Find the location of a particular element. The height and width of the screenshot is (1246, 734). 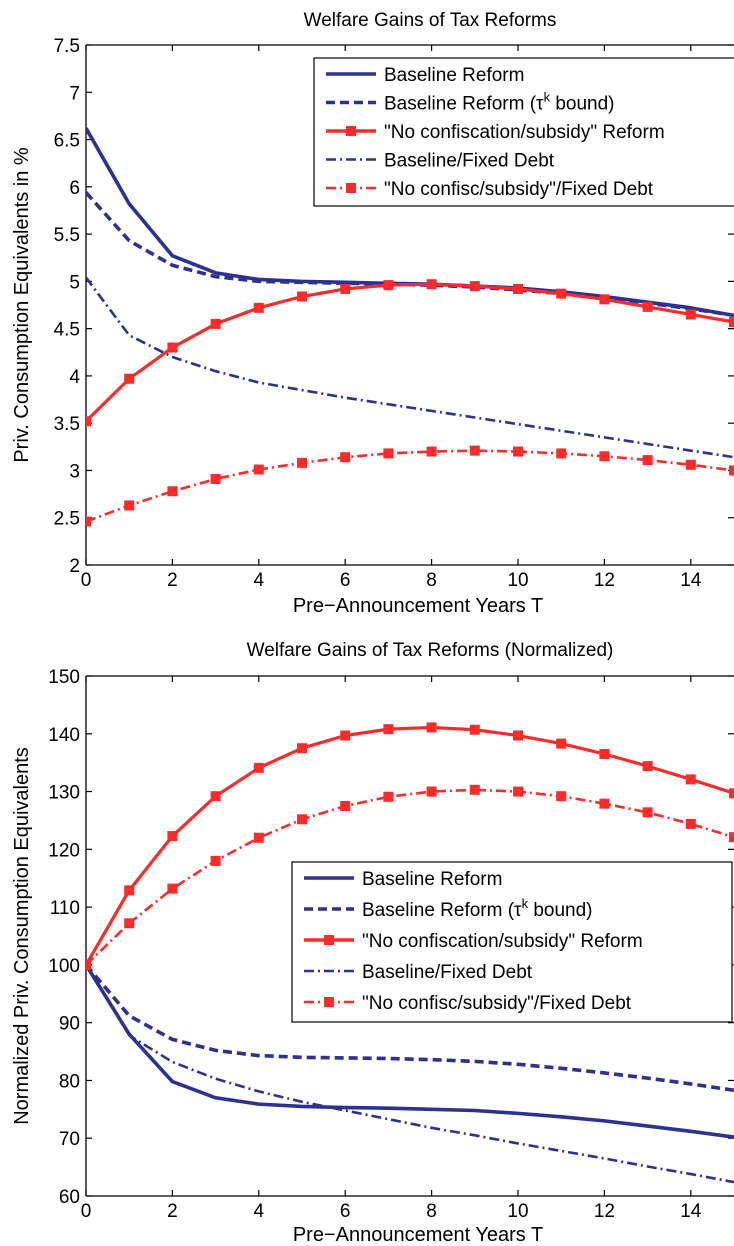

y-tick-label: 60 is located at coordinates (69, 1197).